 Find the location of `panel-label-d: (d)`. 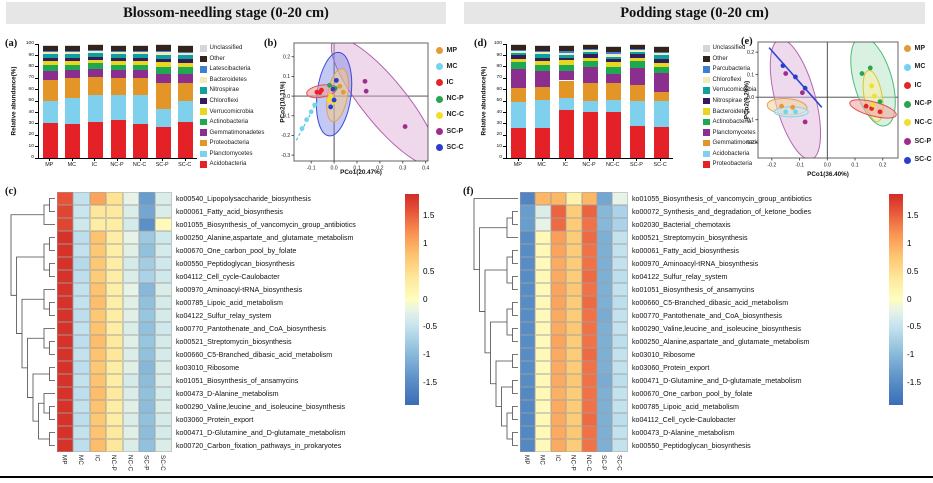

panel-label-d: (d) is located at coordinates (480, 43).